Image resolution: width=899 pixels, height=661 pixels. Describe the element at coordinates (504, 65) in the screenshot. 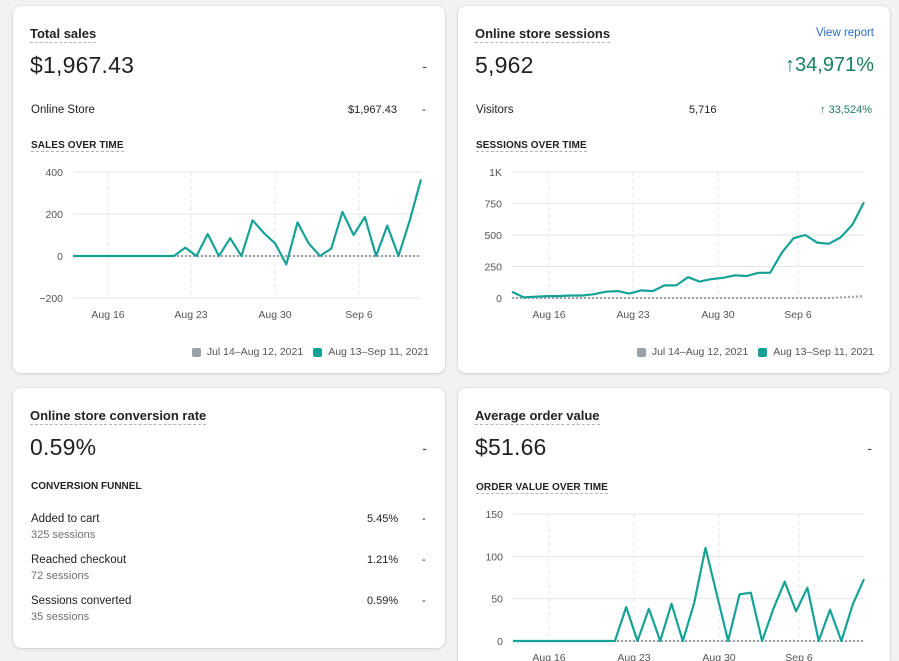

I see `sessions-value: 5,962` at that location.